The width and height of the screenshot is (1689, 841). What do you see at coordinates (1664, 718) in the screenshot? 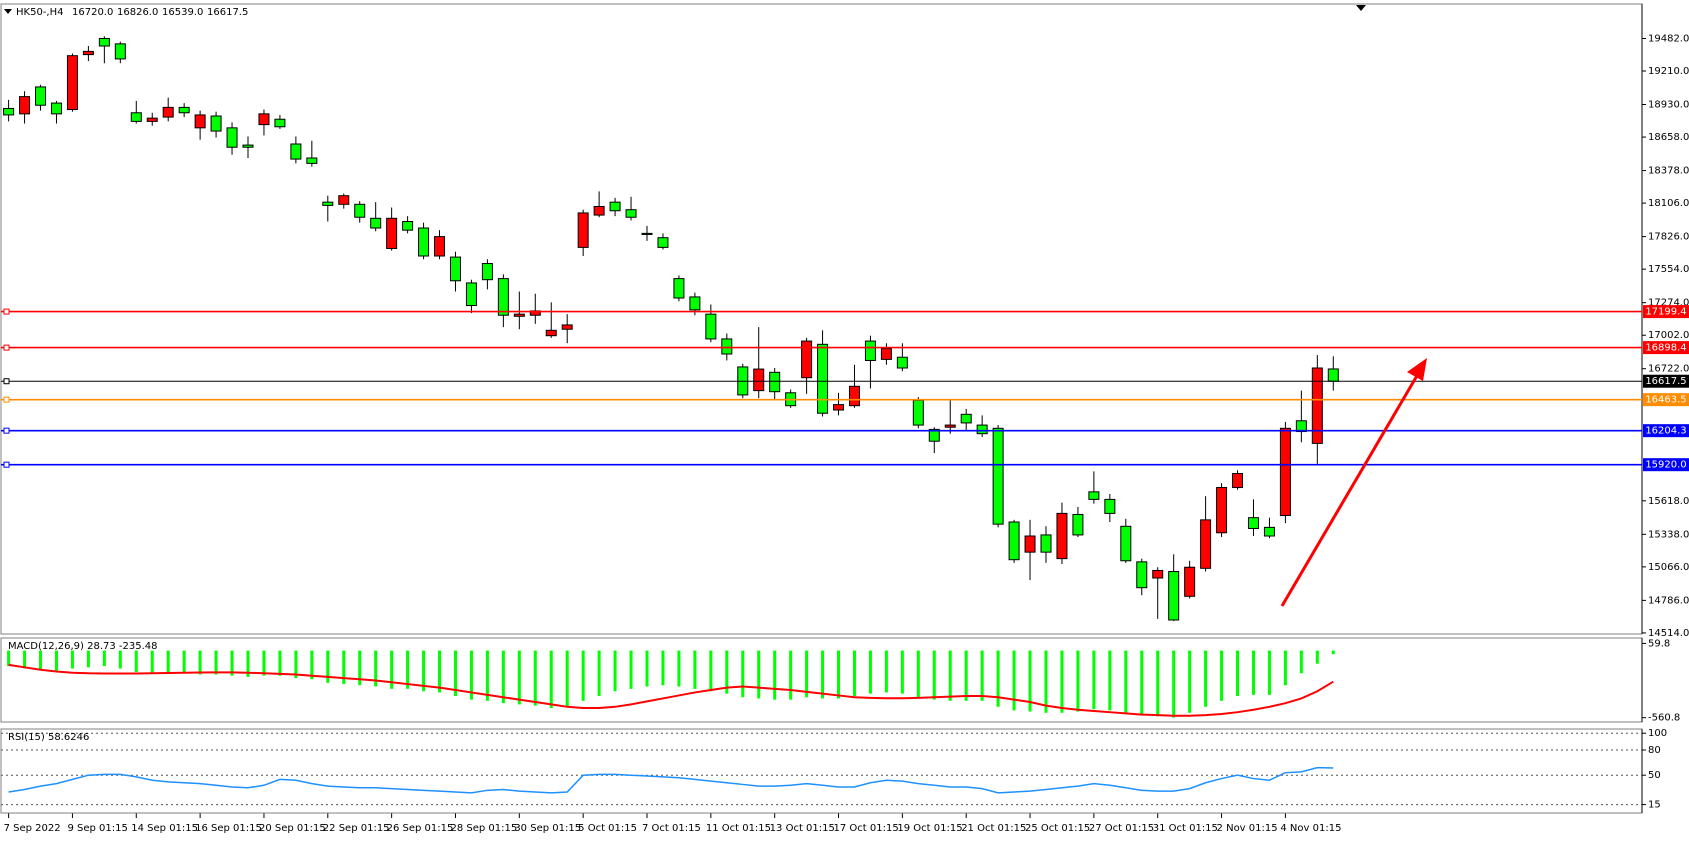
I see `y-tick-label: -560.8` at bounding box center [1664, 718].